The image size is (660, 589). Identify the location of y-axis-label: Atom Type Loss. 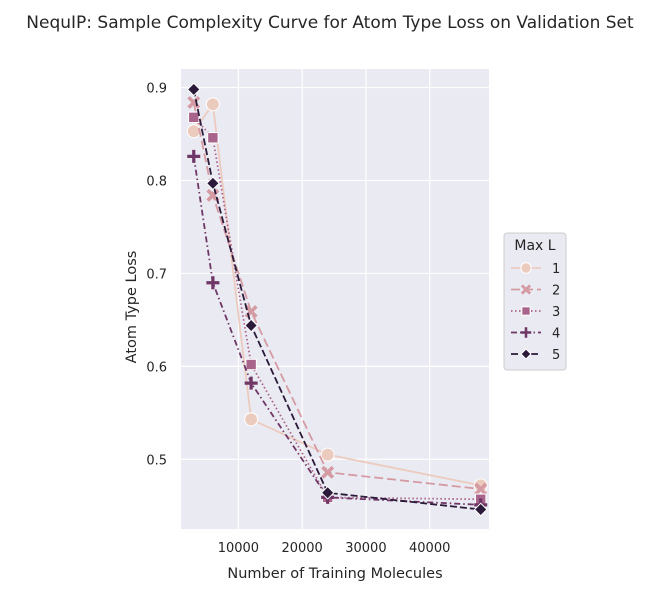
(132, 307).